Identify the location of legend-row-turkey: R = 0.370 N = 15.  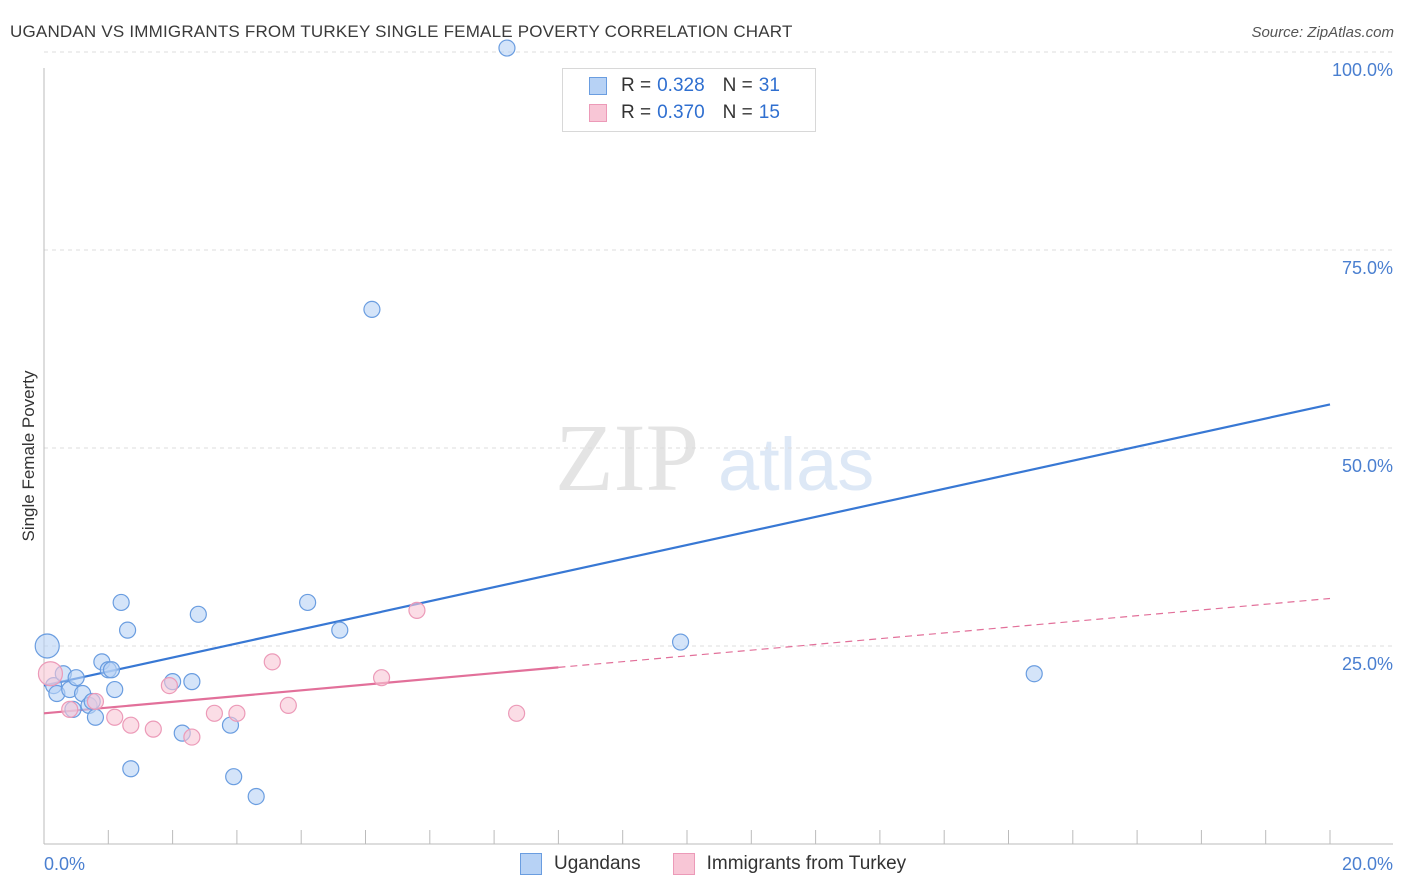
(684, 113).